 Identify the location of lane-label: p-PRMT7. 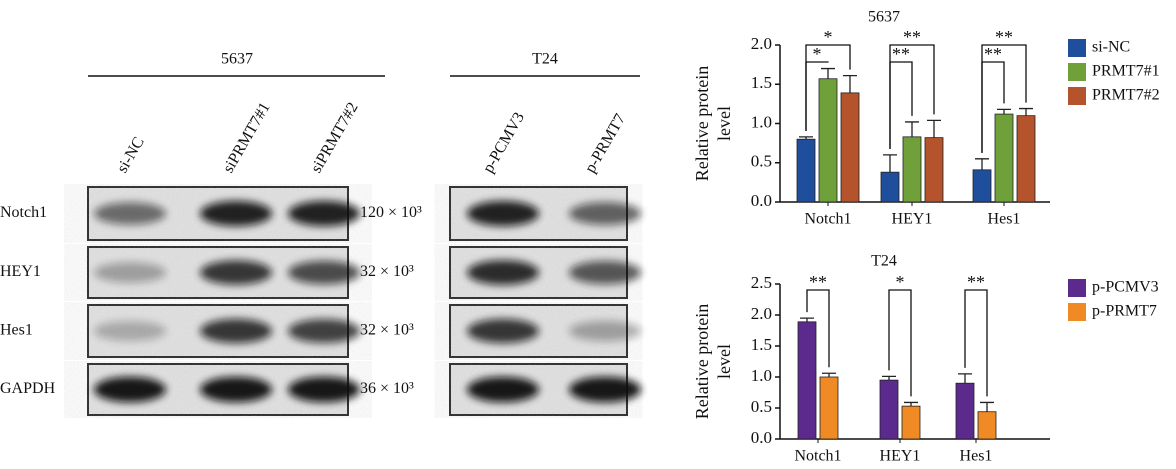
(605, 143).